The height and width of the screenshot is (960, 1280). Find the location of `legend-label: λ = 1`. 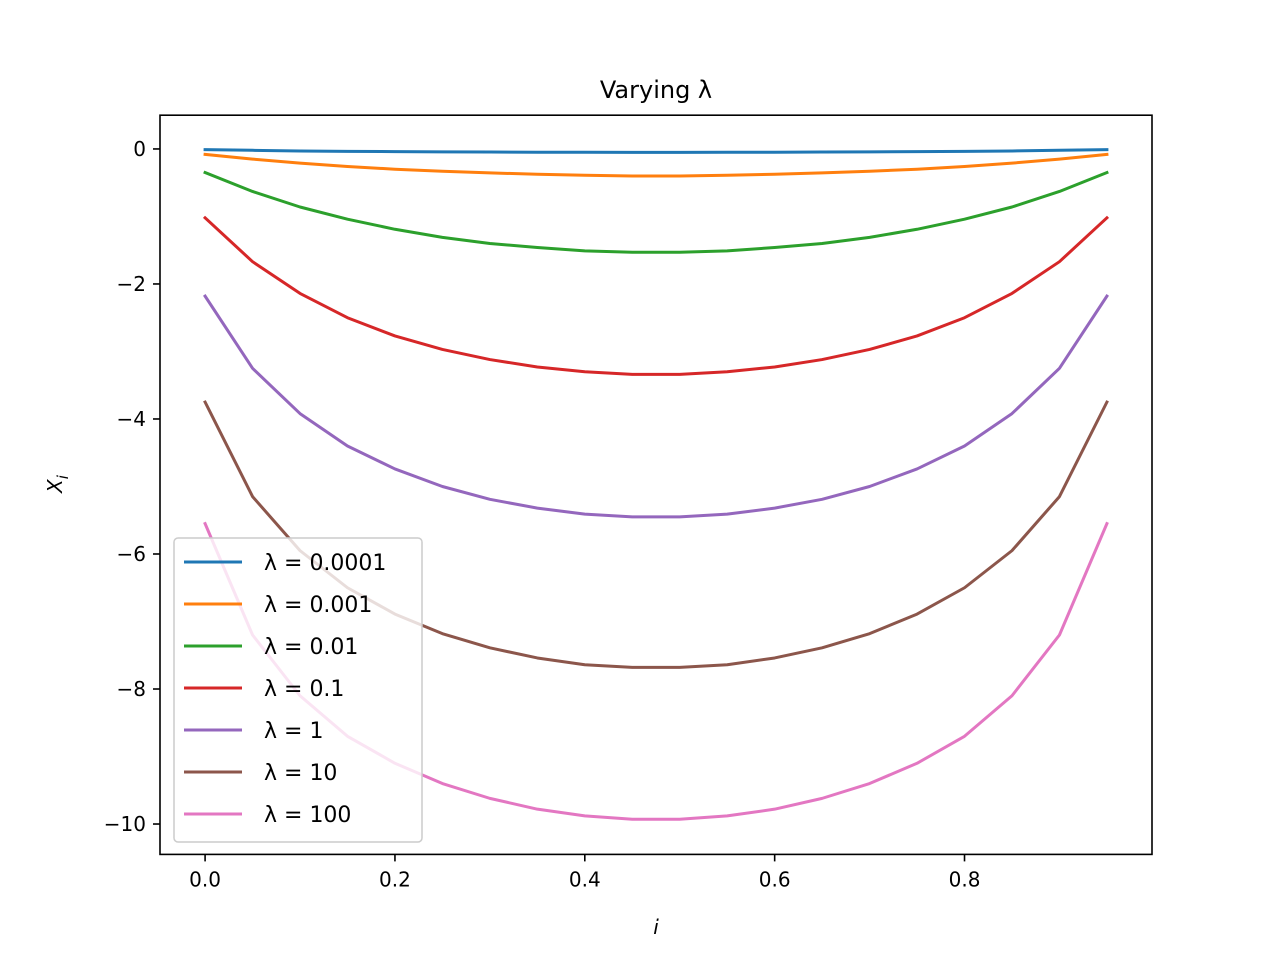

legend-label: λ = 1 is located at coordinates (293, 731).